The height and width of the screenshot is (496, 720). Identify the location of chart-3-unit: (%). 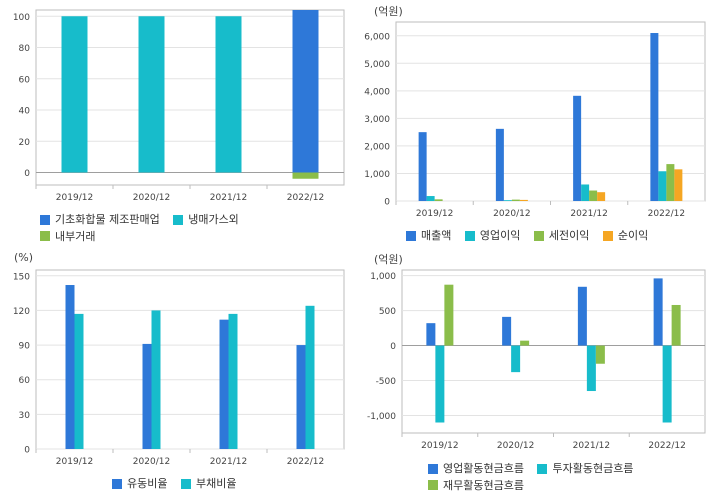
(24, 257).